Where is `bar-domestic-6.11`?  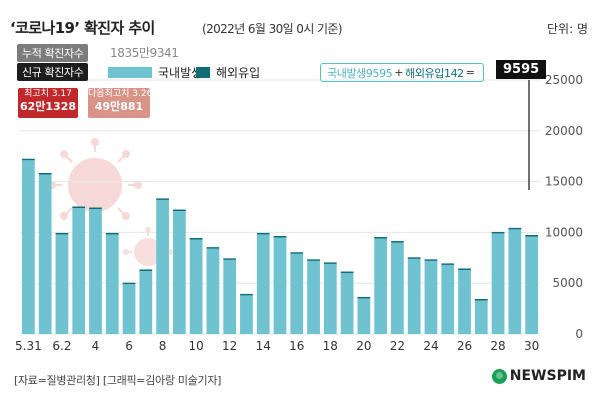
bar-domestic-6.11 is located at coordinates (213, 291).